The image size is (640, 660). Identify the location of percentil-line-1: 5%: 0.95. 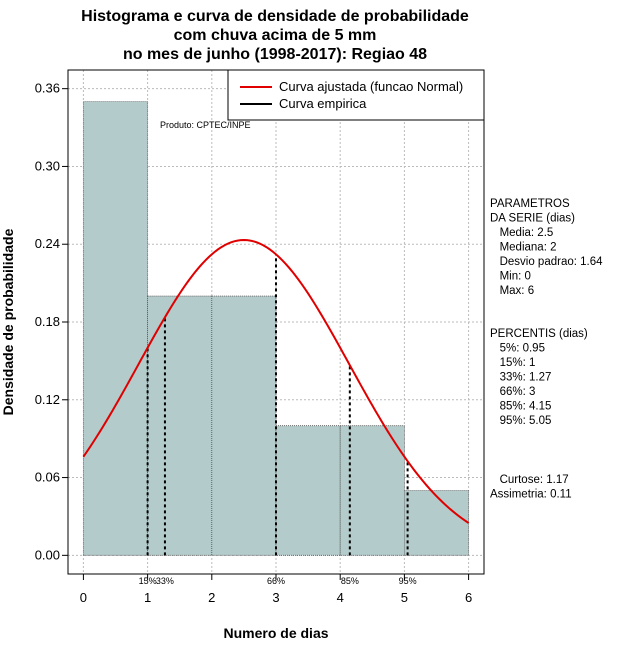
(517, 349).